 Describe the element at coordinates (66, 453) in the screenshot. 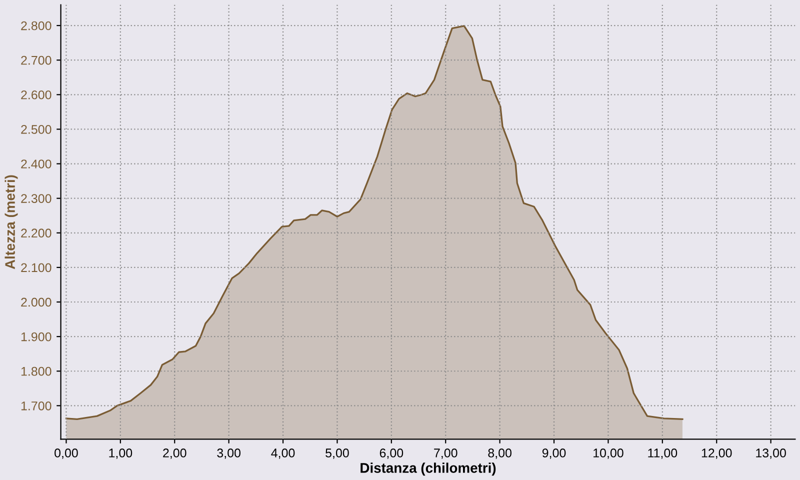

I see `x-tick-label: 0,00` at that location.